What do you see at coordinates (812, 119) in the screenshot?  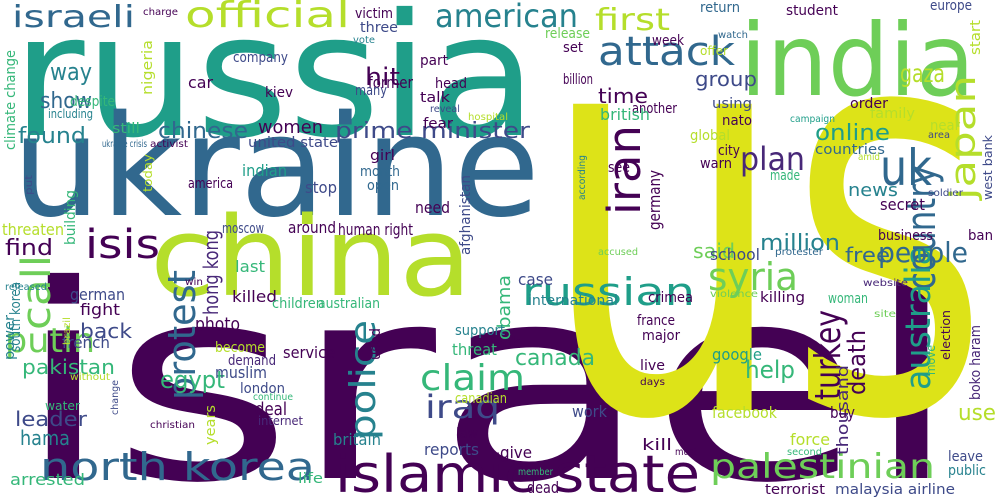 I see `word: campaign` at bounding box center [812, 119].